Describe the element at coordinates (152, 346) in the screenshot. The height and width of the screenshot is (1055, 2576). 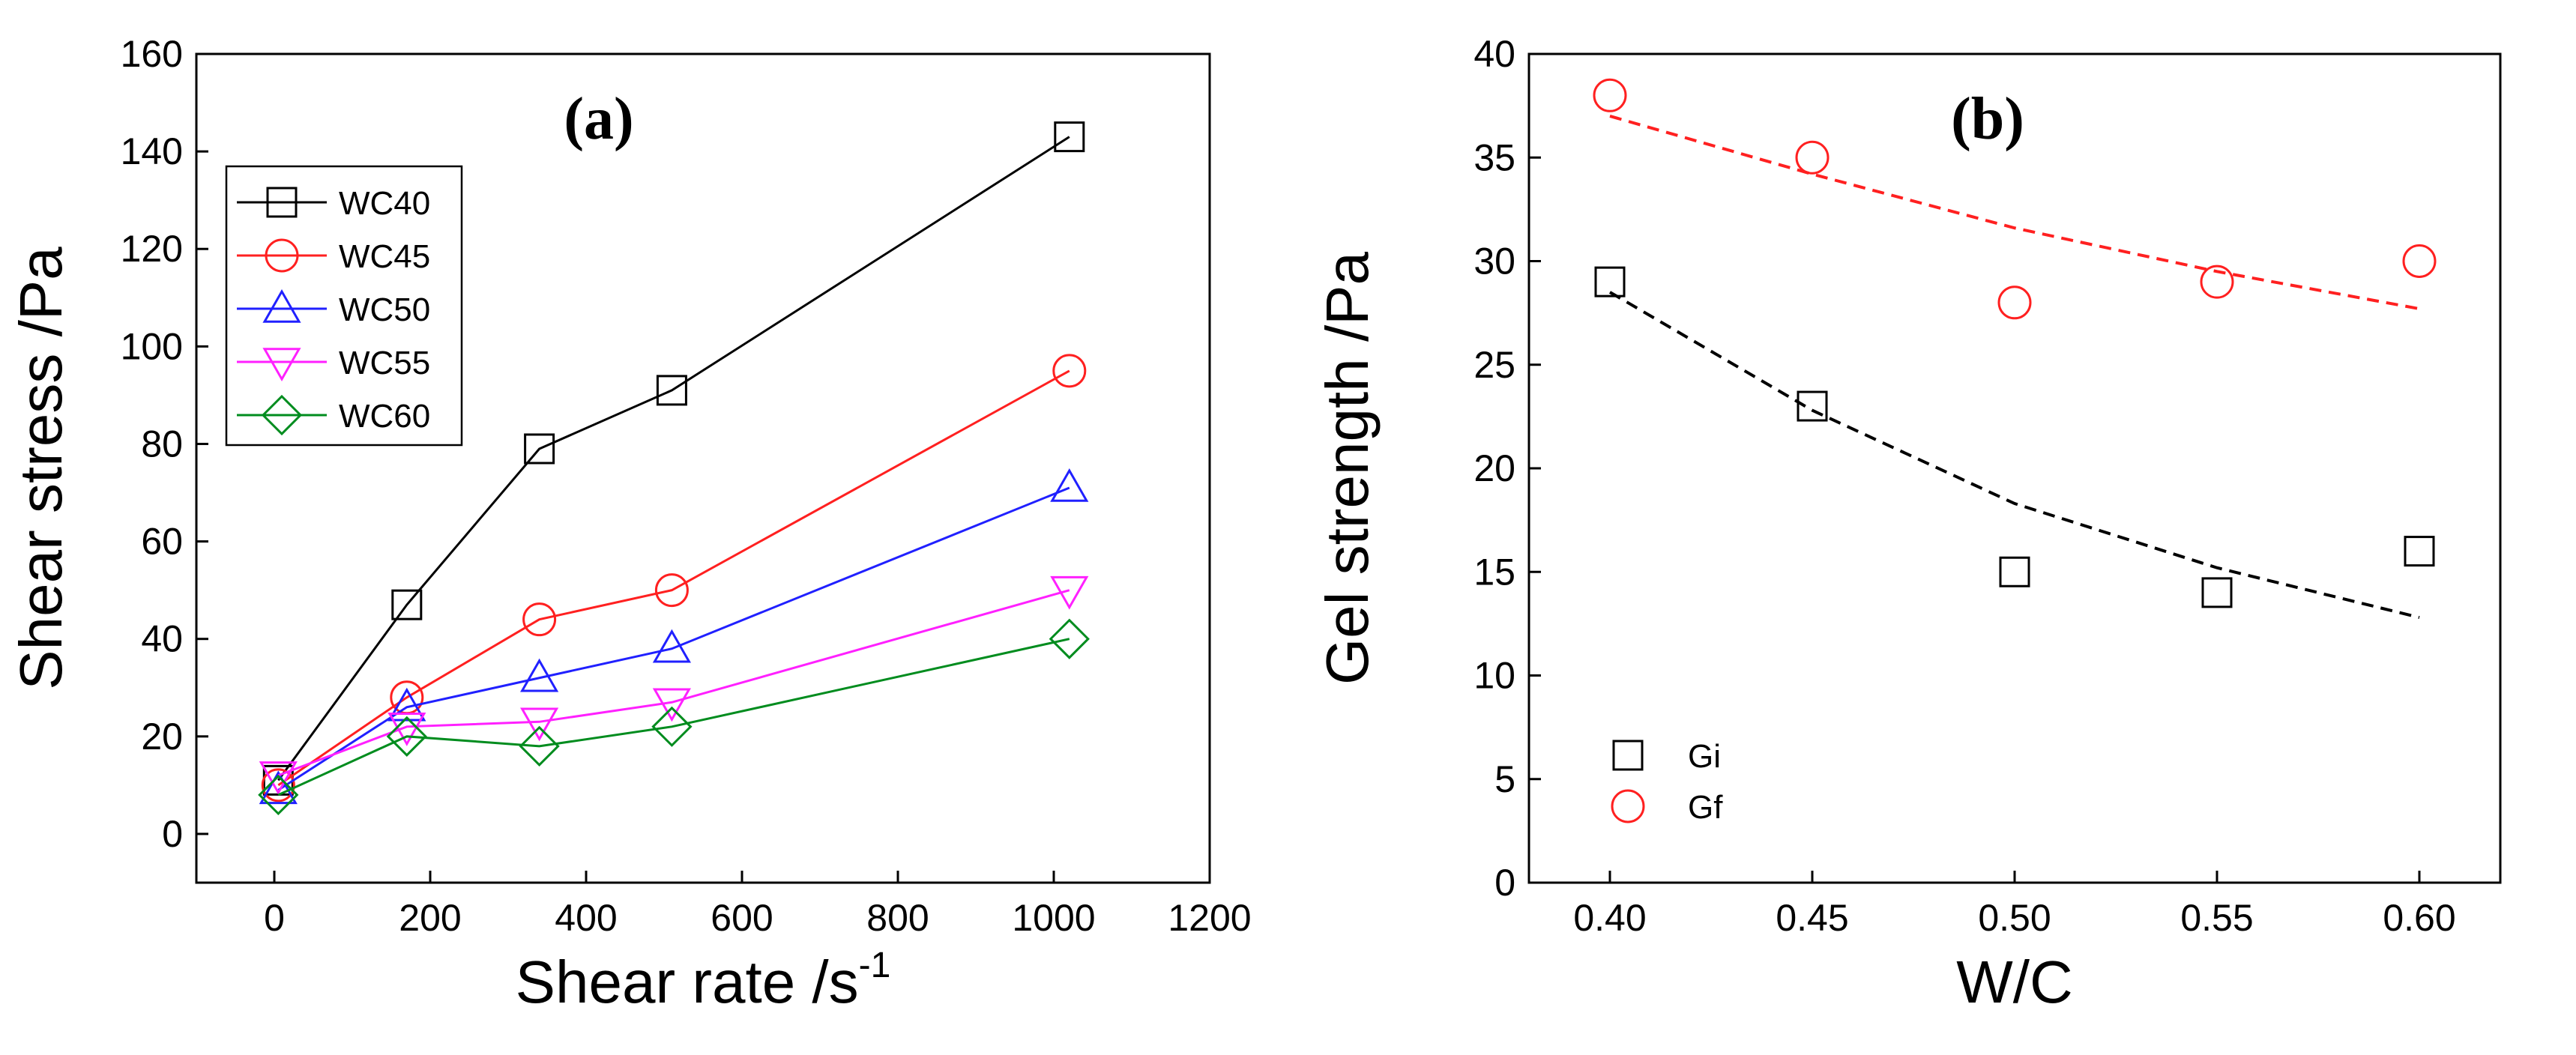
I see `y-tick-label: 100` at that location.